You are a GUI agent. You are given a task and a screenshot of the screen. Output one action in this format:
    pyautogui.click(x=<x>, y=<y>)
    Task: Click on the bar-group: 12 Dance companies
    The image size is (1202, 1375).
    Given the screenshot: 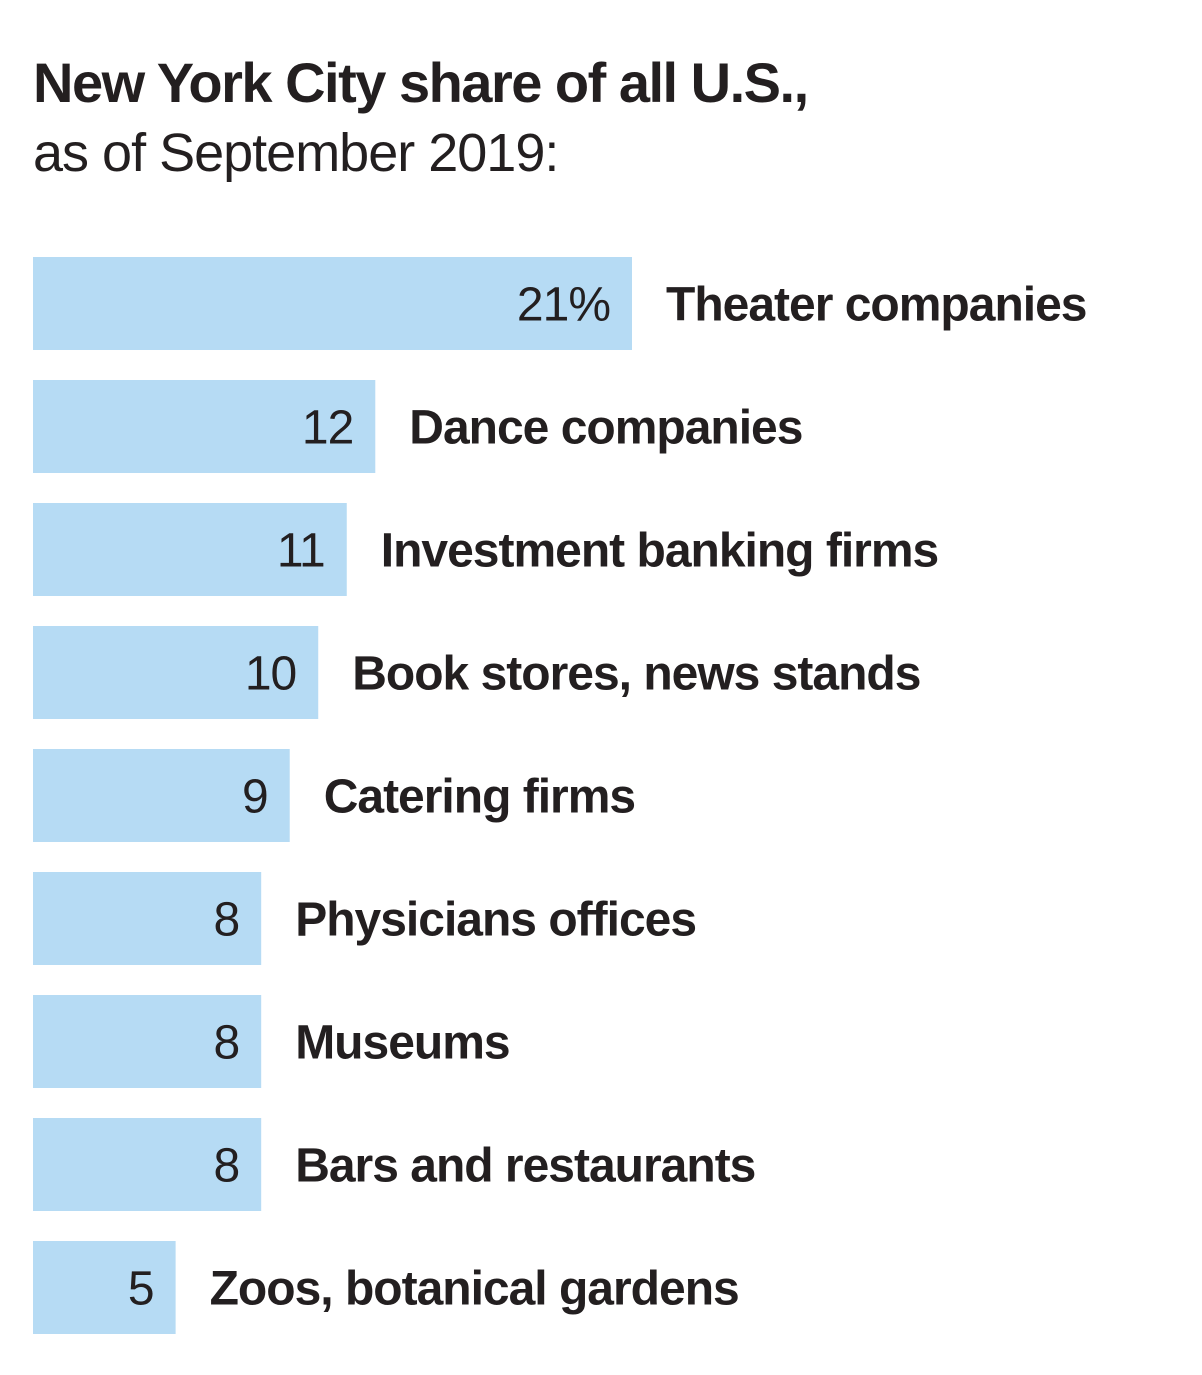 What is the action you would take?
    pyautogui.click(x=418, y=426)
    